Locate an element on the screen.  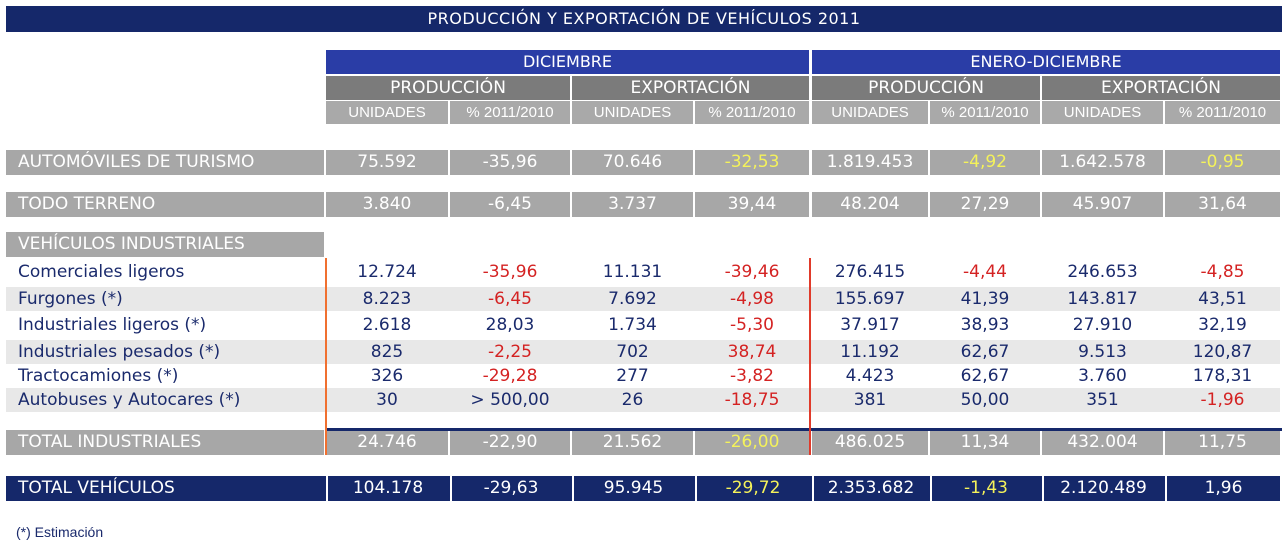
row-label: Comerciales ligeros is located at coordinates (101, 272).